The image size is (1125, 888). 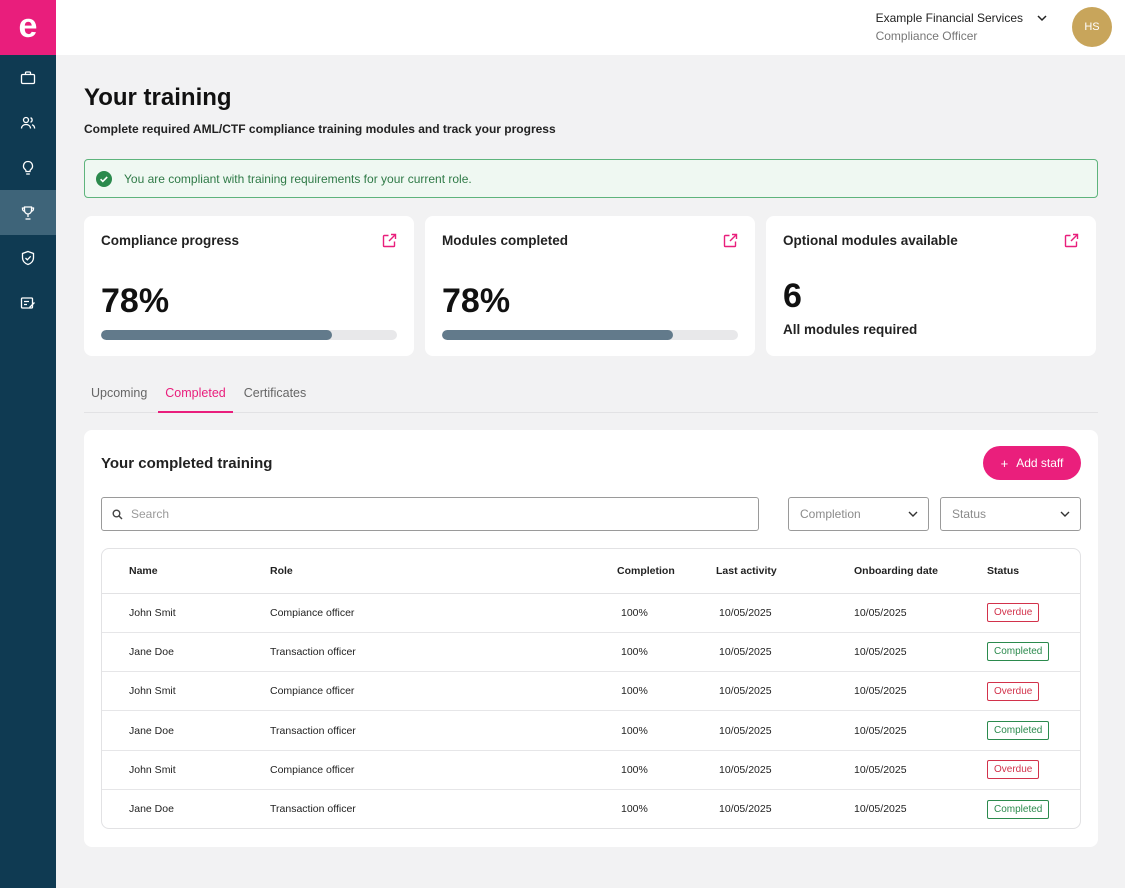 I want to click on add-staff-button: + Add staff, so click(x=1032, y=463).